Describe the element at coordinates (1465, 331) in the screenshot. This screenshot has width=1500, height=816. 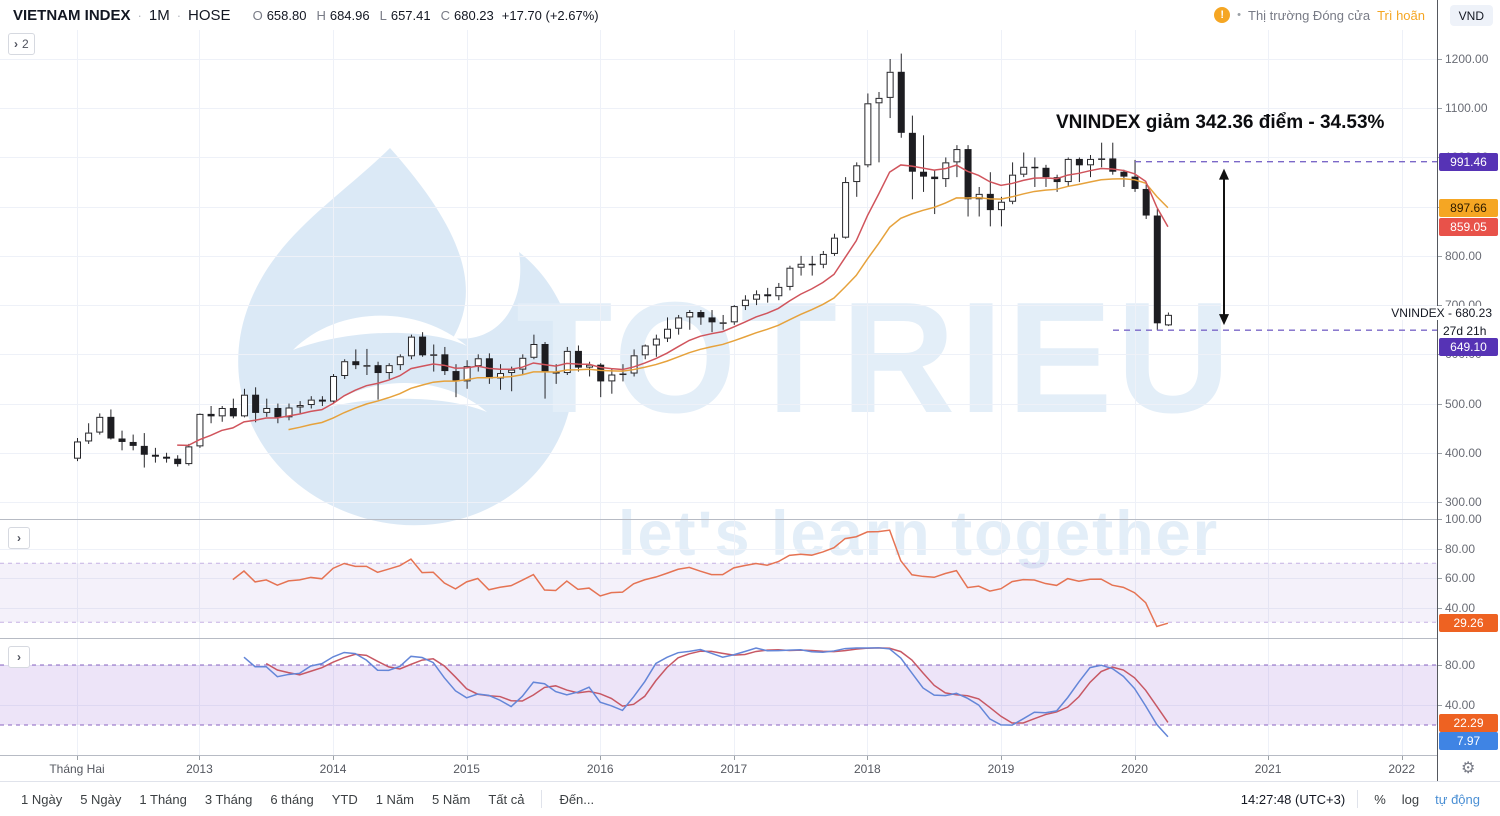
I see `bar-countdown: 27d 21h` at that location.